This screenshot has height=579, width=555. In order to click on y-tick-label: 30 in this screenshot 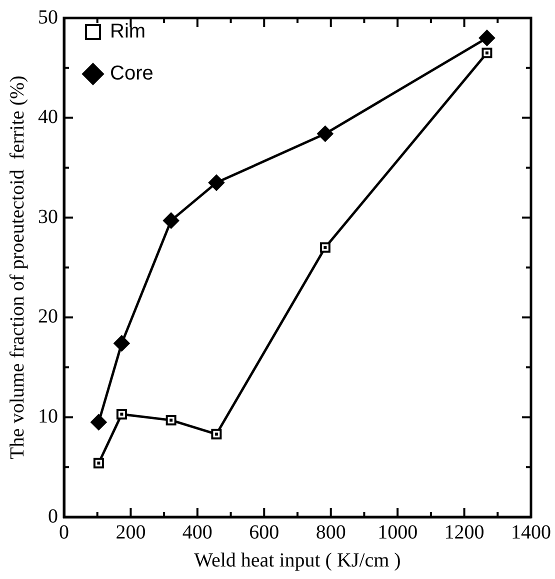, I will do `click(48, 217)`.